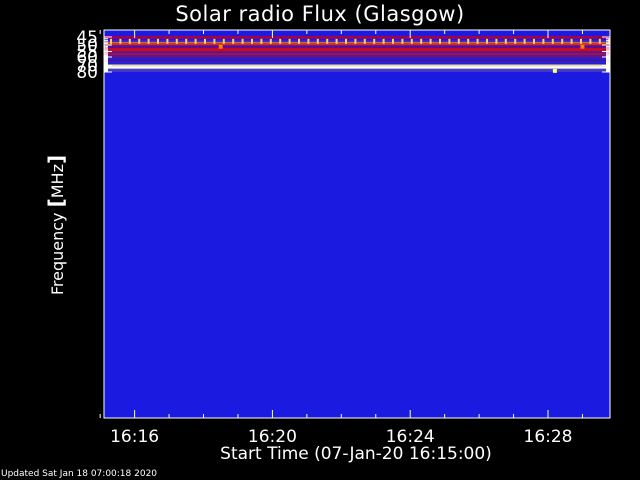  What do you see at coordinates (87, 53) in the screenshot?
I see `y-tick-label: 55` at bounding box center [87, 53].